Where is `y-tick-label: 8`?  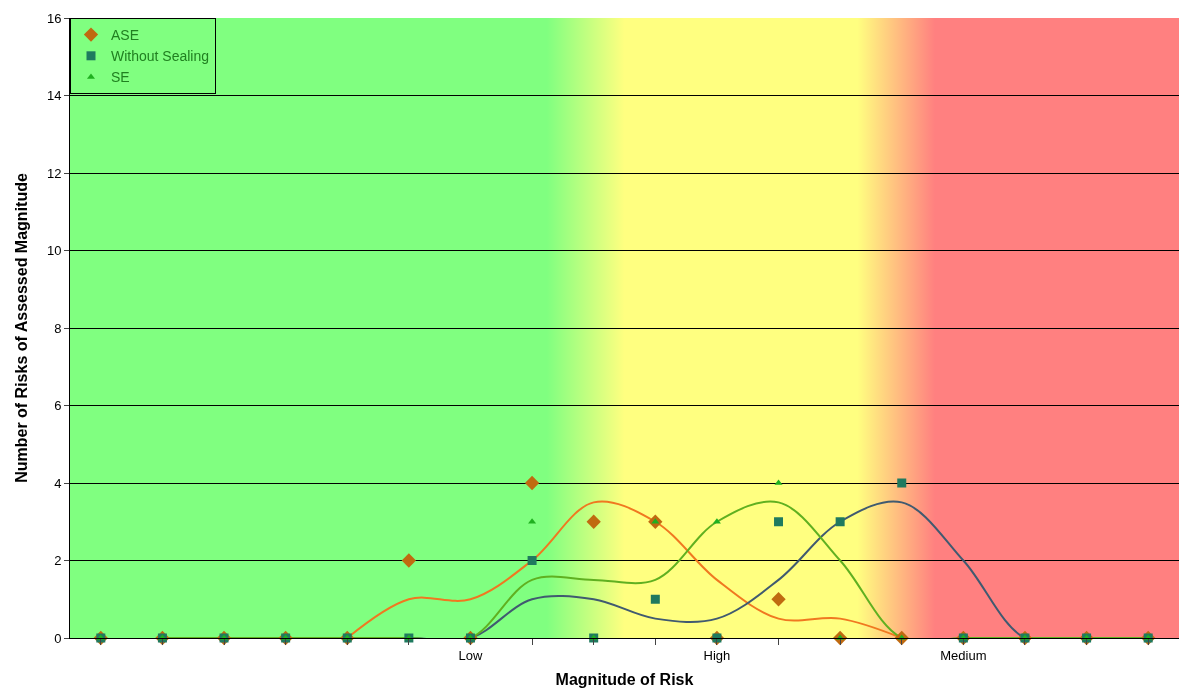 y-tick-label: 8 is located at coordinates (58, 328).